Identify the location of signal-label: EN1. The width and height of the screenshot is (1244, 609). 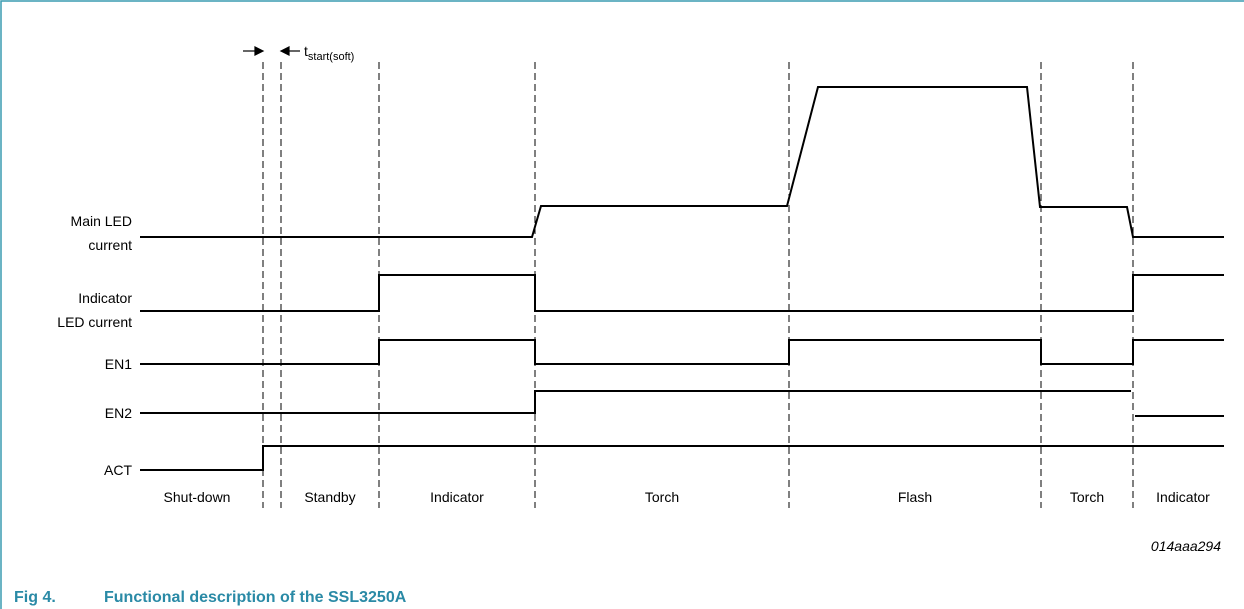
(118, 364).